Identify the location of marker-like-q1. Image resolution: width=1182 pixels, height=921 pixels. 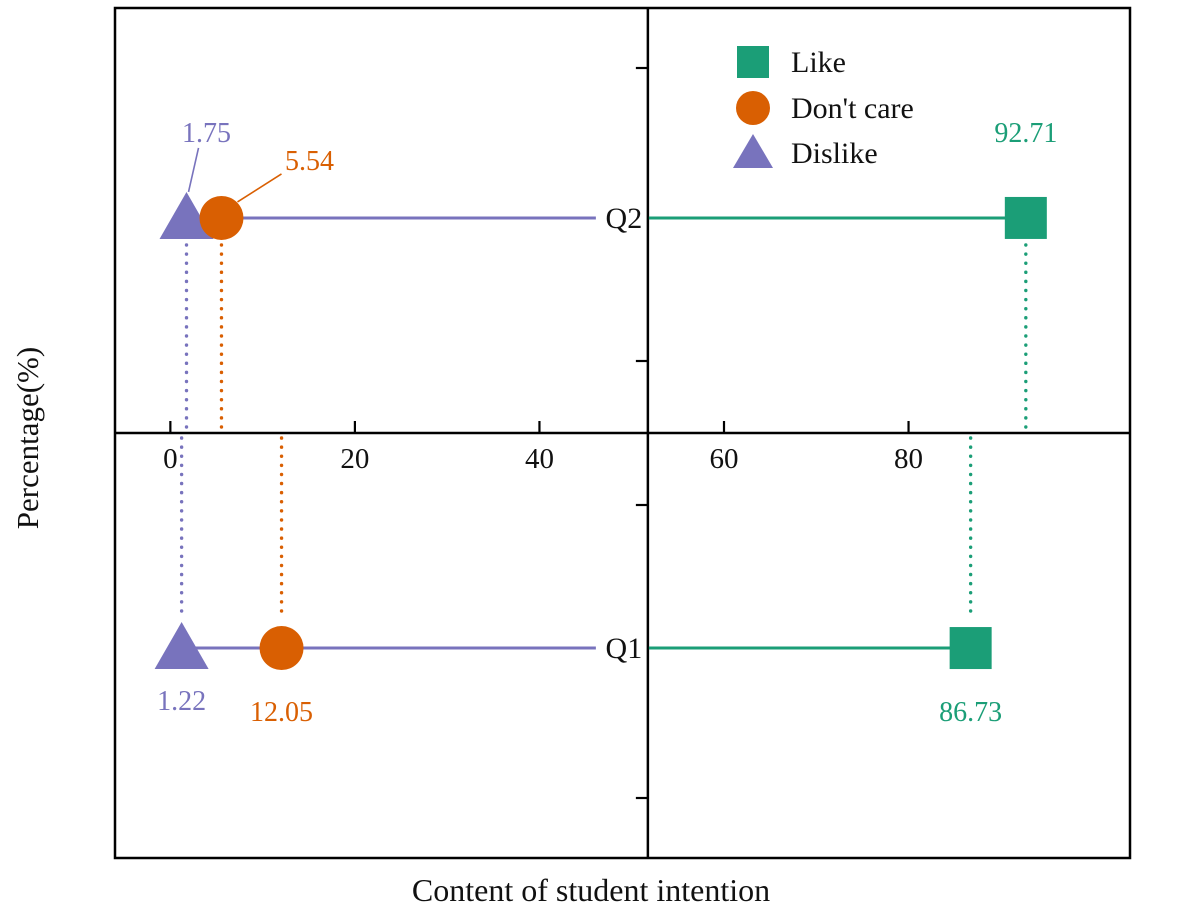
(970, 648).